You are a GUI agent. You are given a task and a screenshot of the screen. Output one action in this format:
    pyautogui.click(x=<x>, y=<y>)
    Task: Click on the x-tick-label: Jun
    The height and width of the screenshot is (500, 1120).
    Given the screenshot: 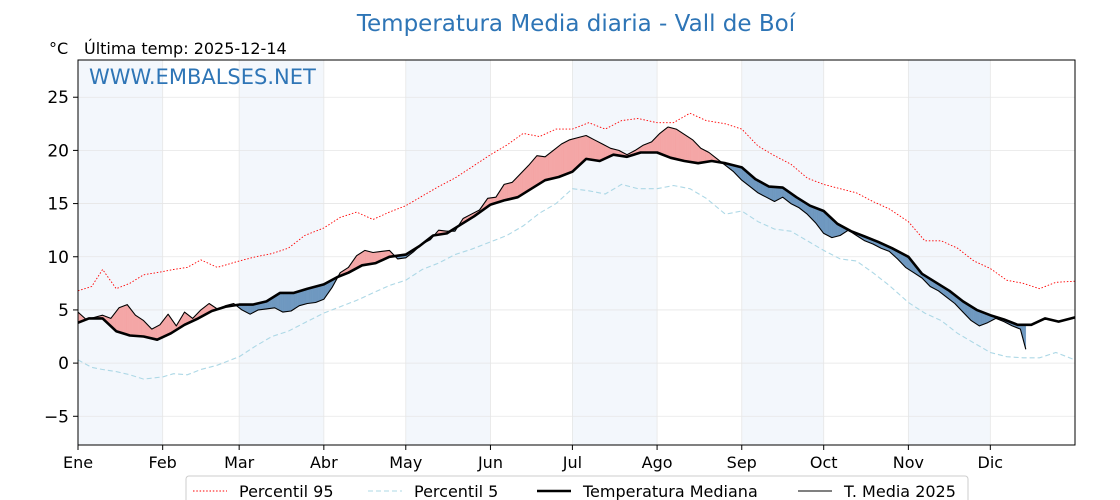 What is the action you would take?
    pyautogui.click(x=490, y=462)
    